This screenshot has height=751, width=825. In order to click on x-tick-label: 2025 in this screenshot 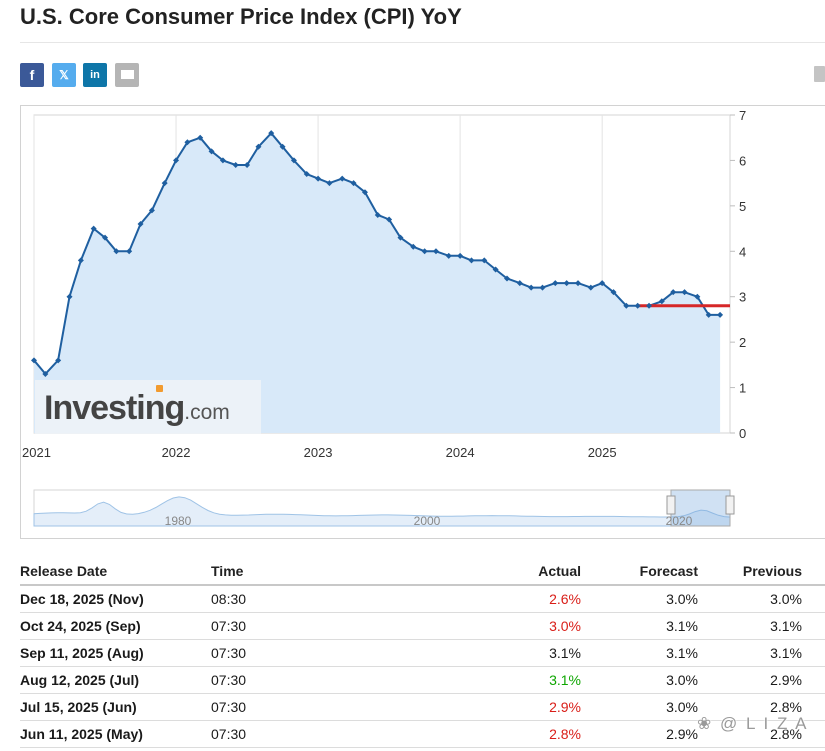, I will do `click(602, 452)`.